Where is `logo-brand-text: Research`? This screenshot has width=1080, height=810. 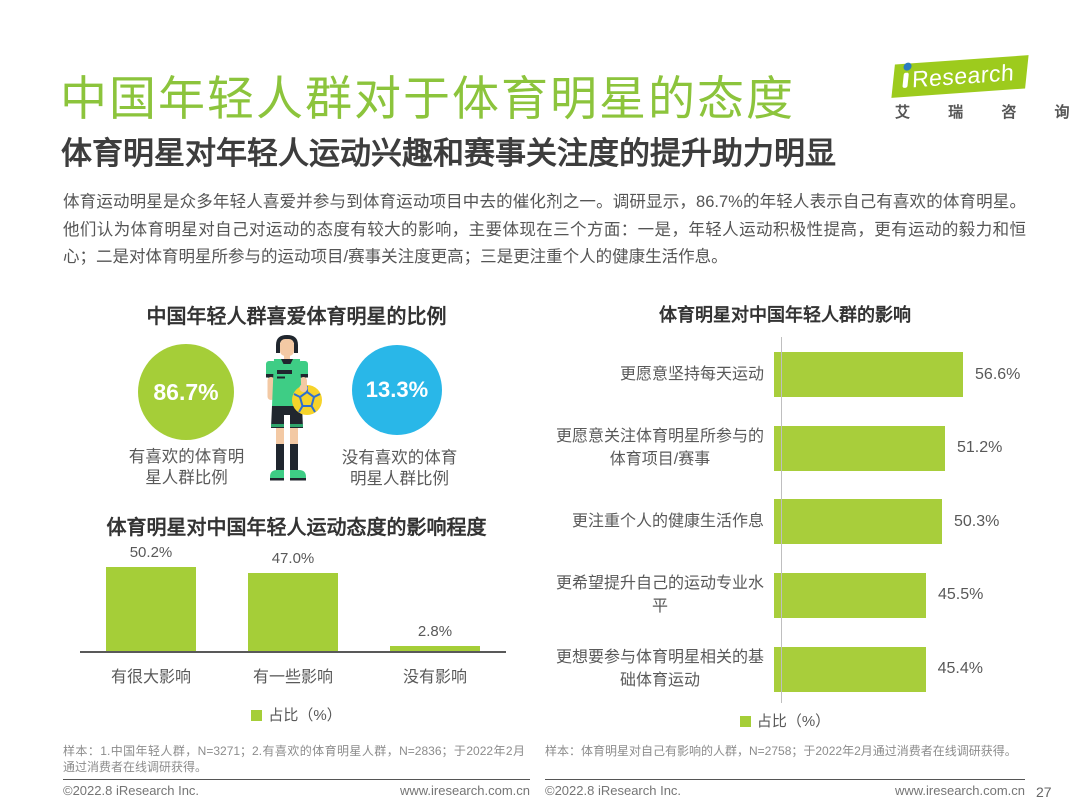 logo-brand-text: Research is located at coordinates (963, 76).